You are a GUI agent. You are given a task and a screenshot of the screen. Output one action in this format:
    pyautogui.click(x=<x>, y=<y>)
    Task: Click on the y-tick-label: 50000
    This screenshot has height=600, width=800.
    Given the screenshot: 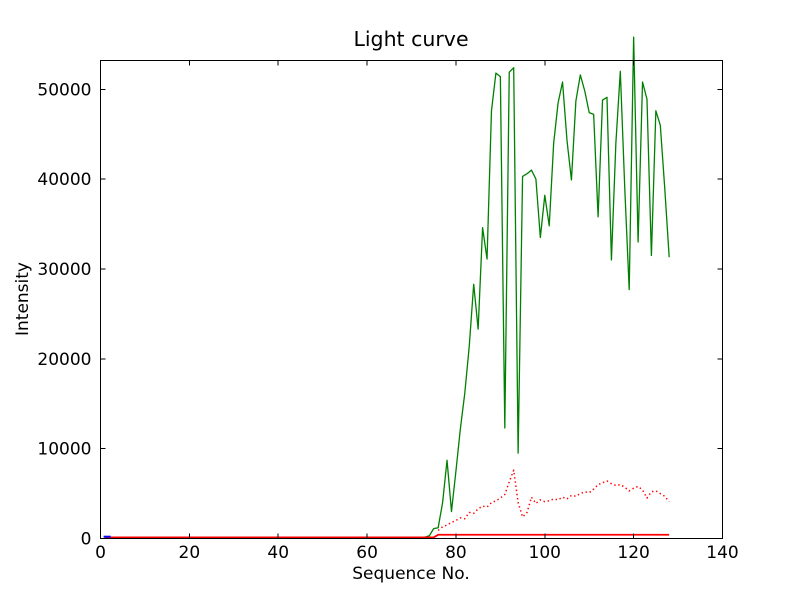 What is the action you would take?
    pyautogui.click(x=64, y=90)
    